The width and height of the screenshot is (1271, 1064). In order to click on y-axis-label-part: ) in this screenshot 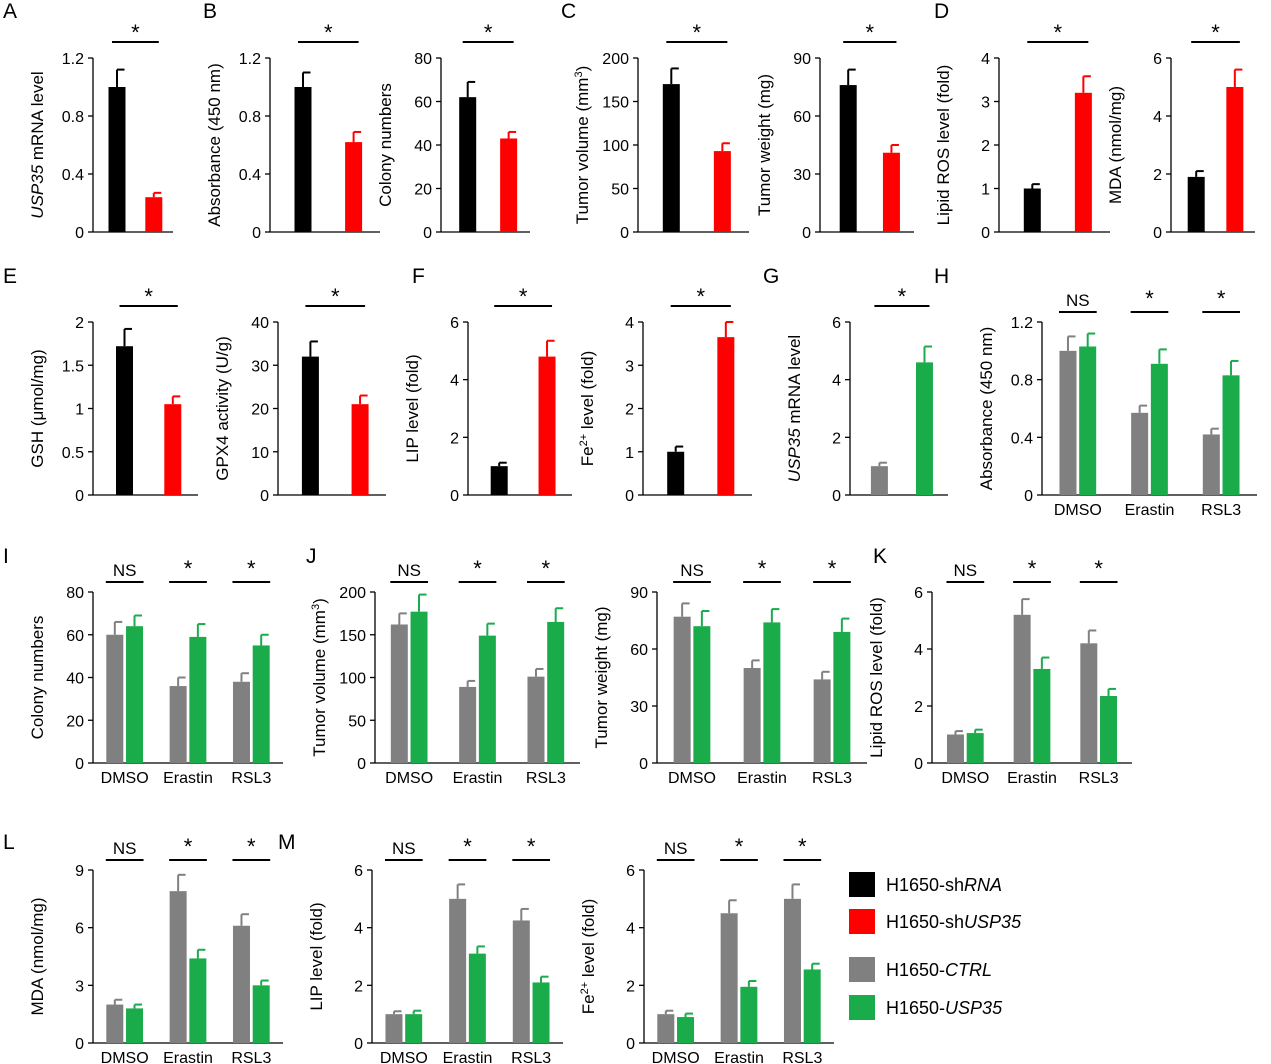, I will do `click(582, 69)`.